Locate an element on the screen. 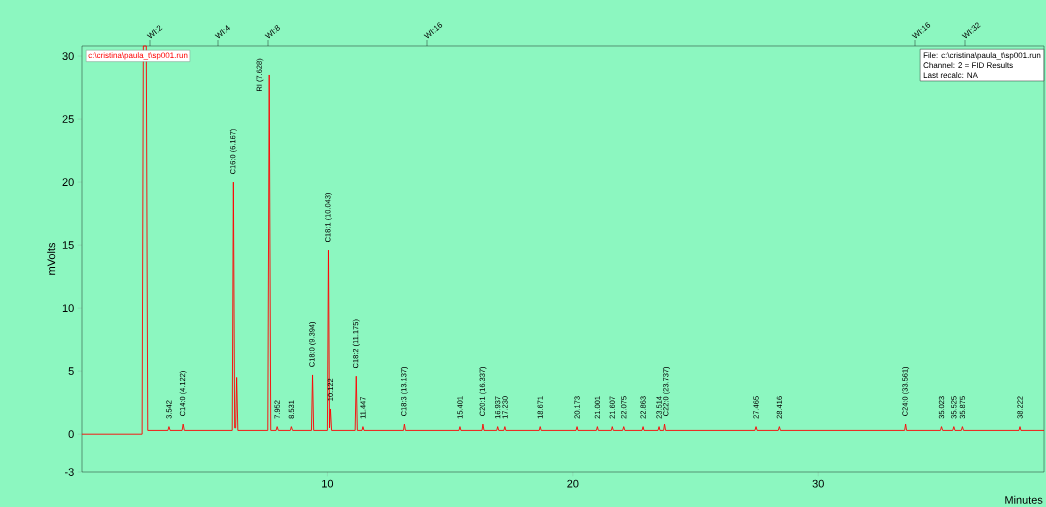 The image size is (1046, 507). x-axis-title: Minutes is located at coordinates (1024, 499).